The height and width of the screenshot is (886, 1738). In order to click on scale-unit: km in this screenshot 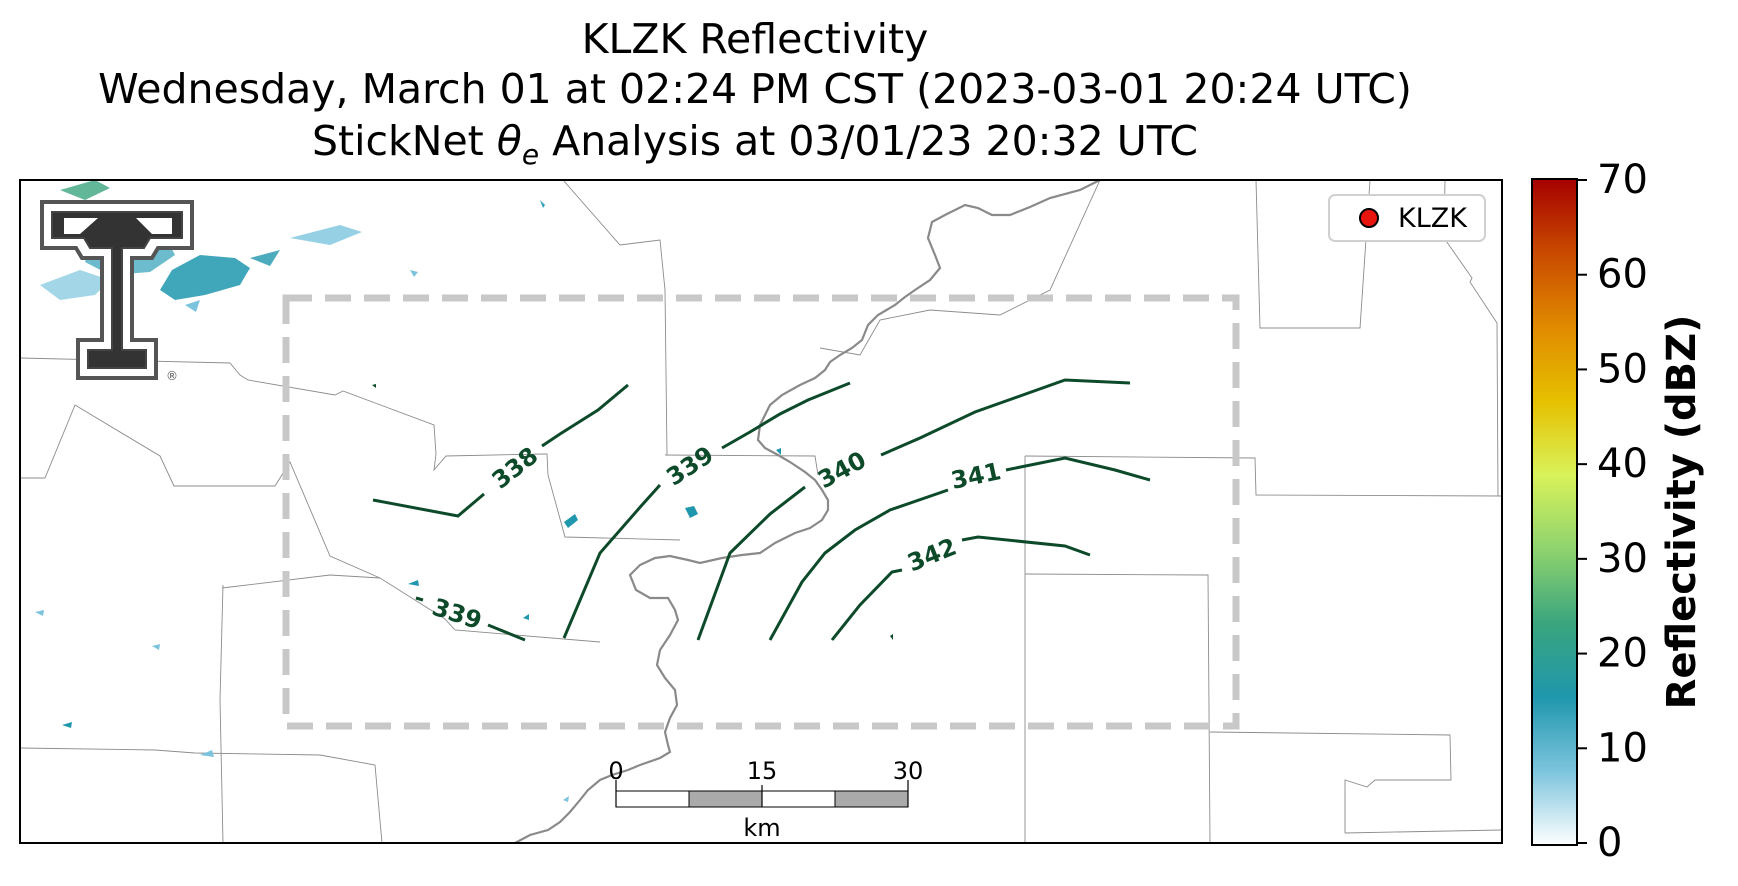, I will do `click(761, 828)`.